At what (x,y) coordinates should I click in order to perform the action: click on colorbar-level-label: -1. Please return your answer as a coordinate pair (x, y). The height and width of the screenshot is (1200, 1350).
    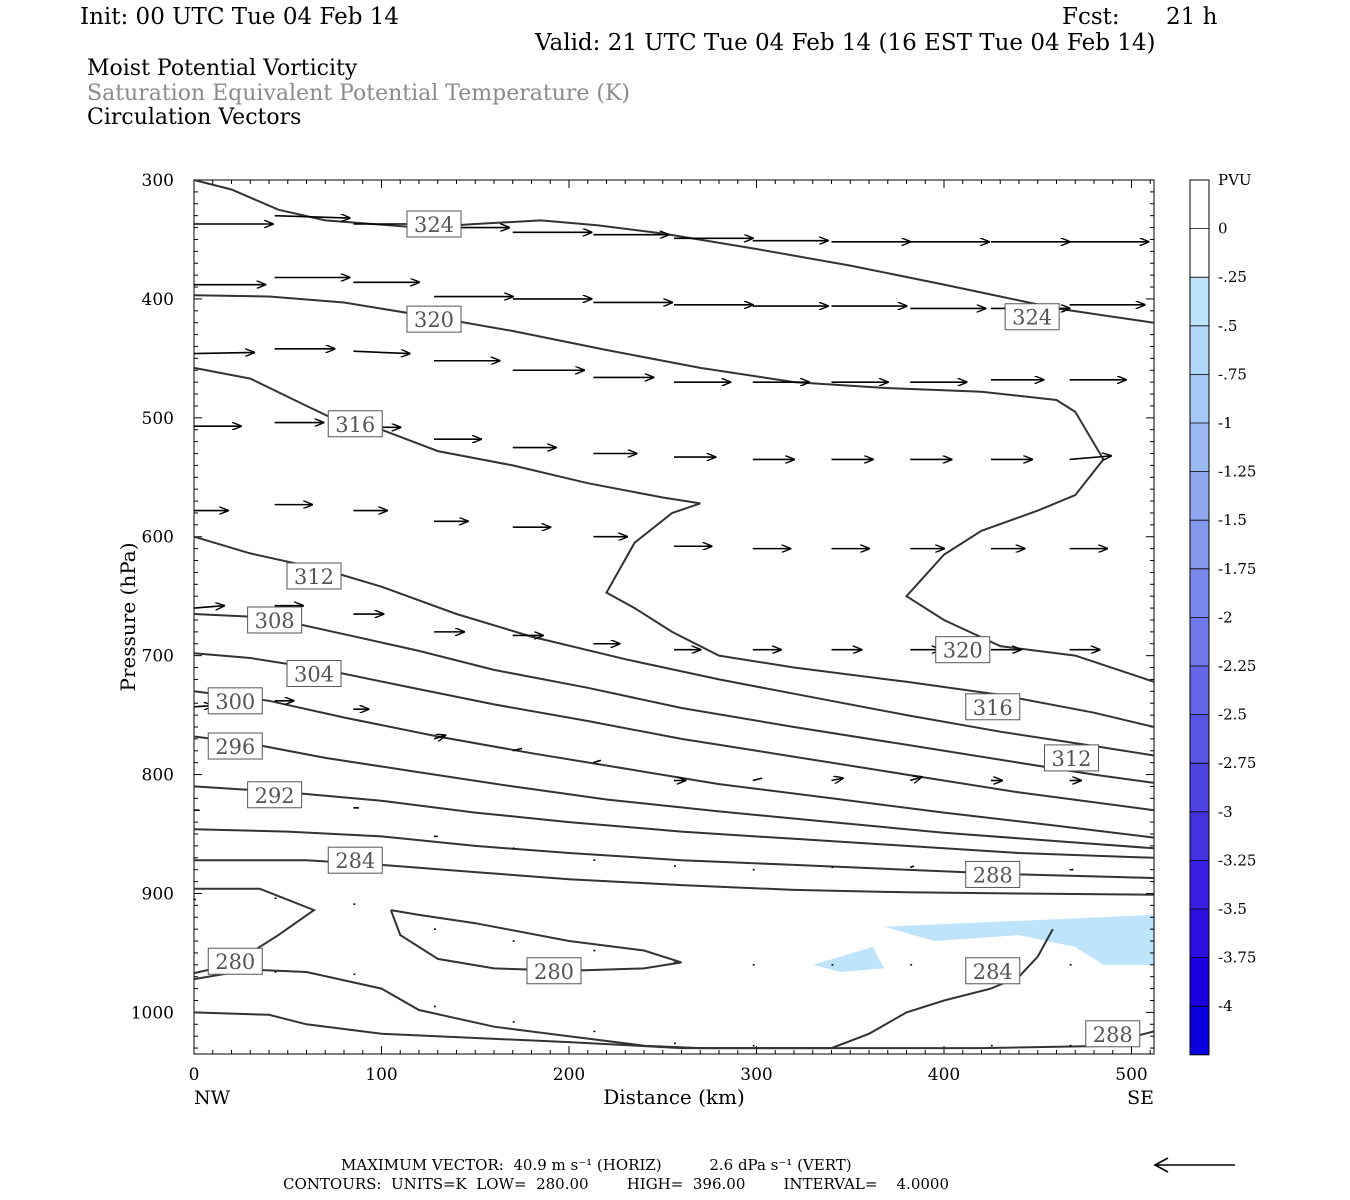
    Looking at the image, I should click on (1225, 423).